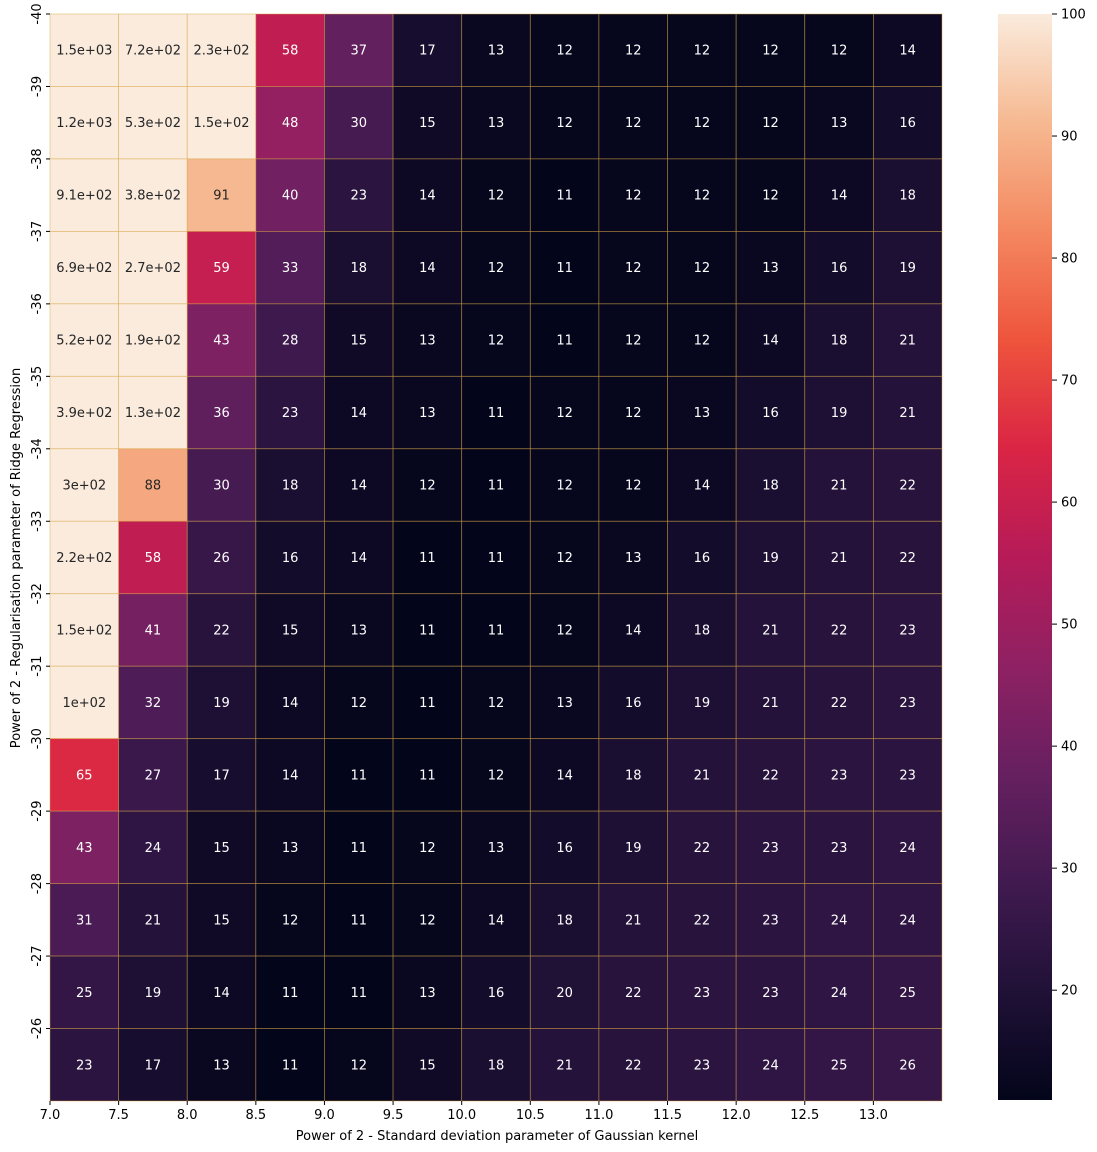  What do you see at coordinates (256, 1115) in the screenshot?
I see `x-tick-label: 8.5` at bounding box center [256, 1115].